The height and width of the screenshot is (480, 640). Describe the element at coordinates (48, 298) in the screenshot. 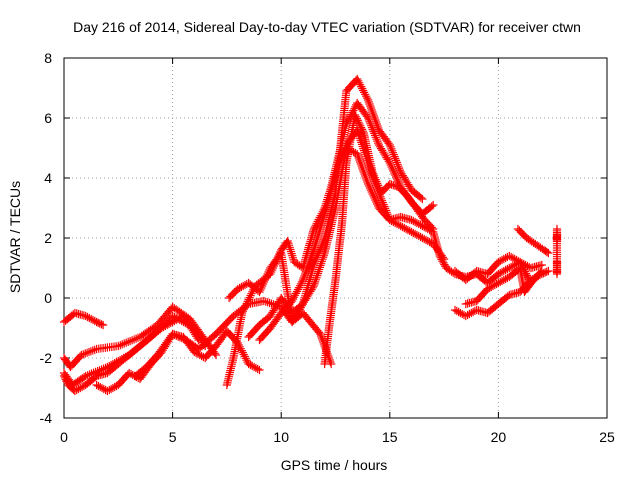

I see `y-tick-label: 0` at that location.